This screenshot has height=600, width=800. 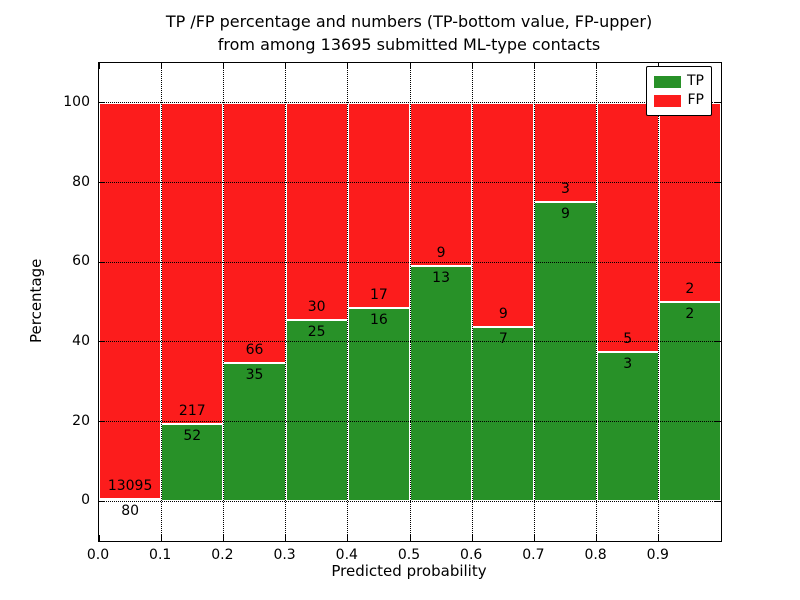 I want to click on legend-swatch-tp, so click(x=667, y=81).